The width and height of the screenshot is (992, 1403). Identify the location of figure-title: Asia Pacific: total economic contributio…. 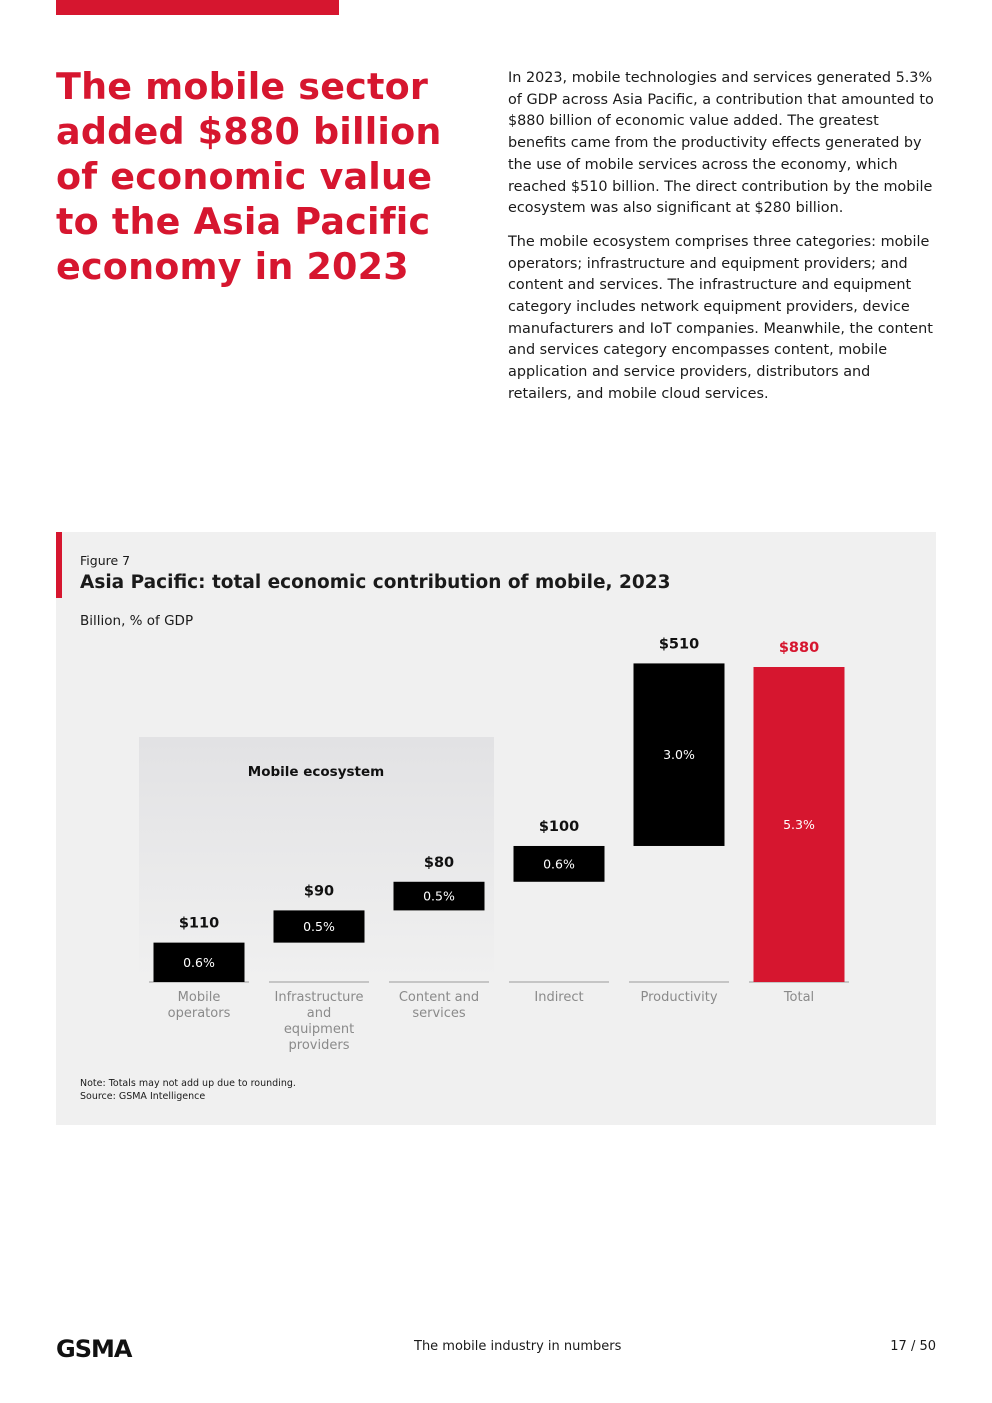
(375, 582).